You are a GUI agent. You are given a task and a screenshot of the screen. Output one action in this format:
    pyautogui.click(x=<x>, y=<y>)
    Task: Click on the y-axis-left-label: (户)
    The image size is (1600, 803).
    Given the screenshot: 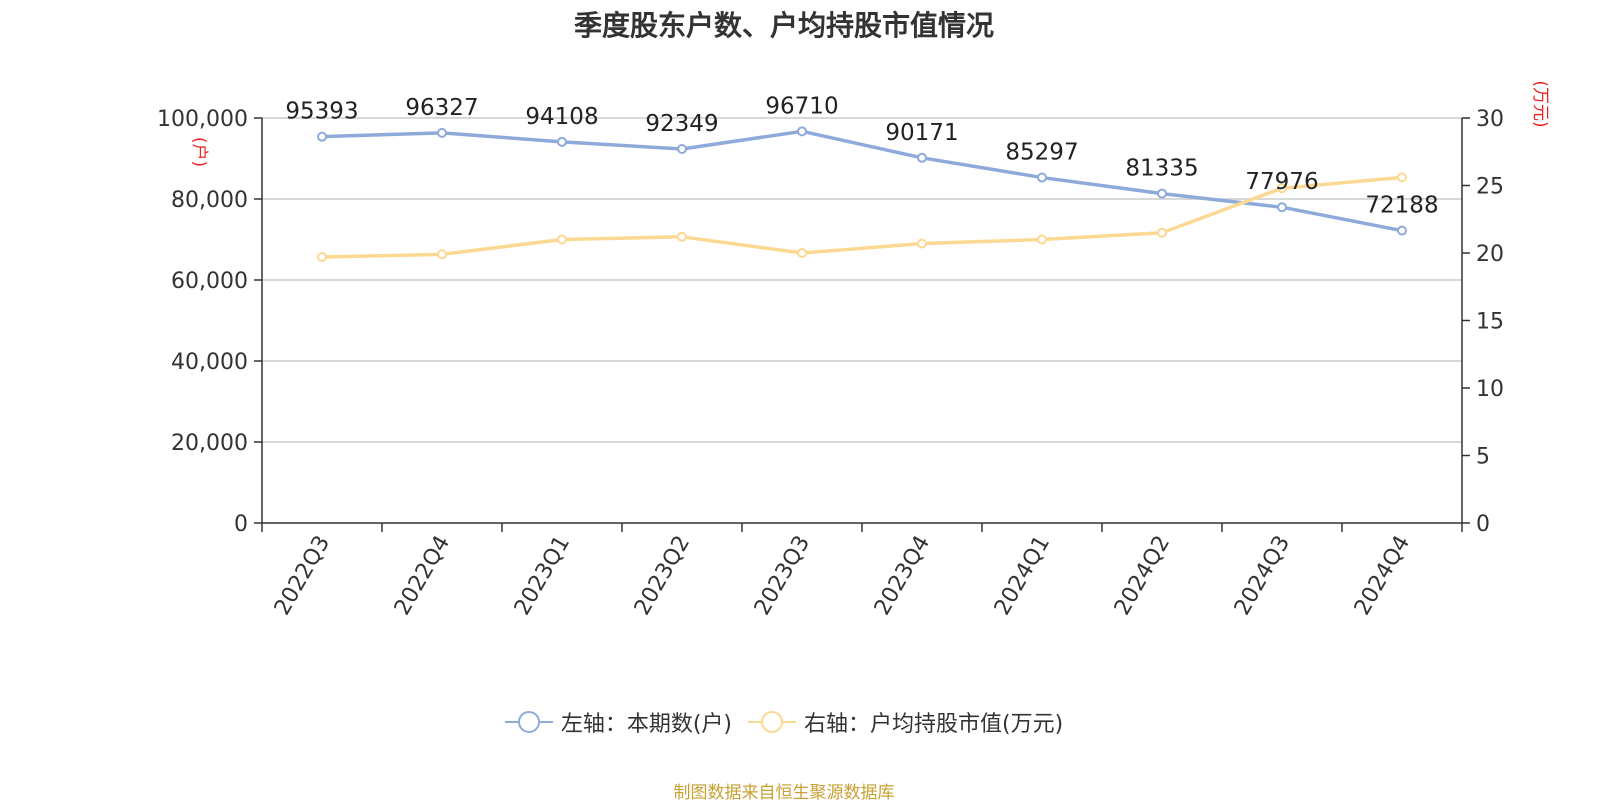 What is the action you would take?
    pyautogui.click(x=199, y=152)
    